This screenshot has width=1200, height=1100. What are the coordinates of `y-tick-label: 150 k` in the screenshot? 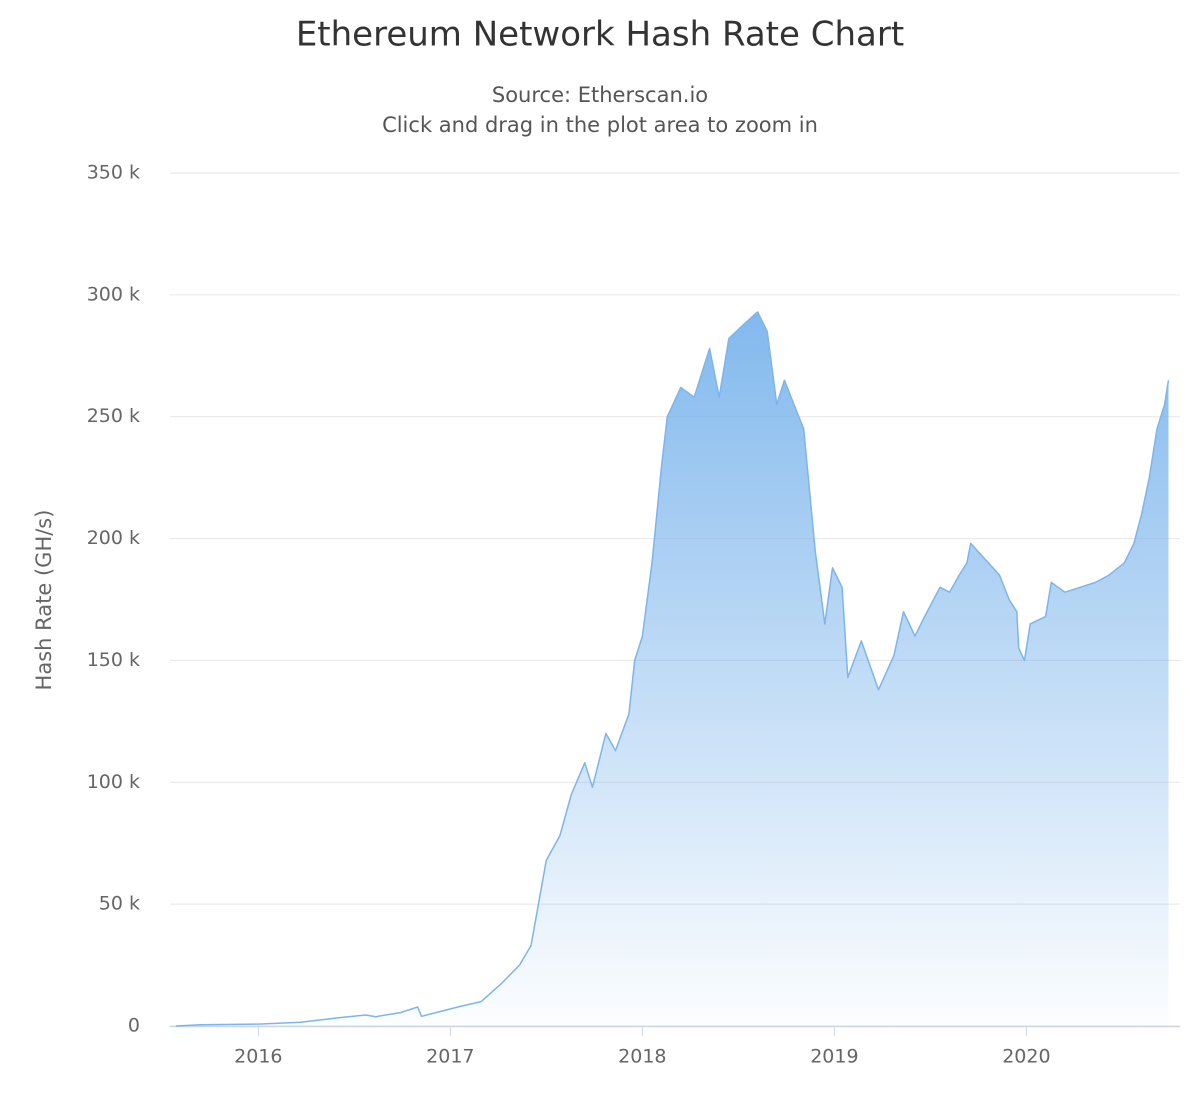 It's located at (113, 660).